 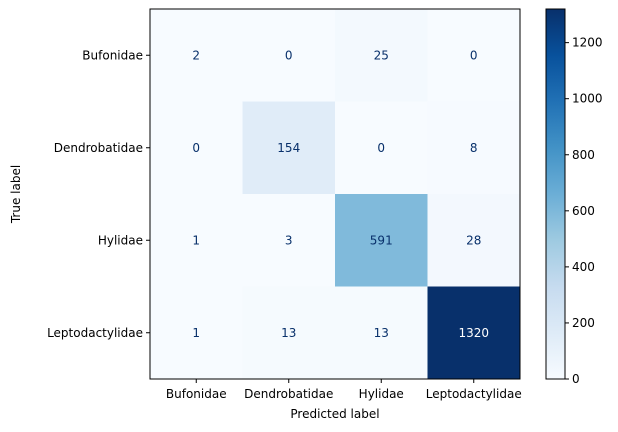 What do you see at coordinates (587, 43) in the screenshot?
I see `colorbar-tick-label: 1200` at bounding box center [587, 43].